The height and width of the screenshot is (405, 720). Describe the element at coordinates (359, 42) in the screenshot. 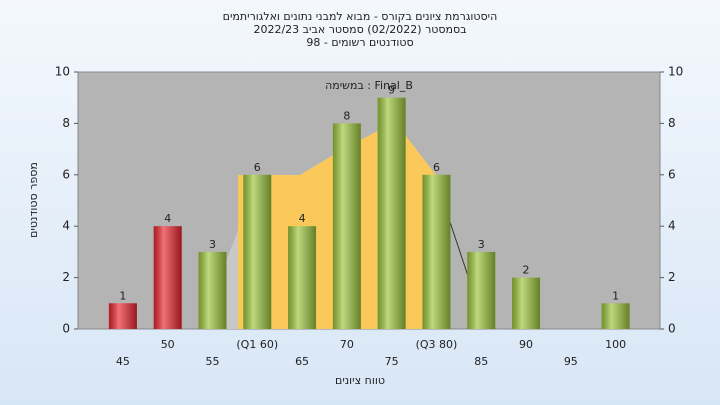

I see `chart-subtitle: סטודנטים רשומים - 98` at that location.